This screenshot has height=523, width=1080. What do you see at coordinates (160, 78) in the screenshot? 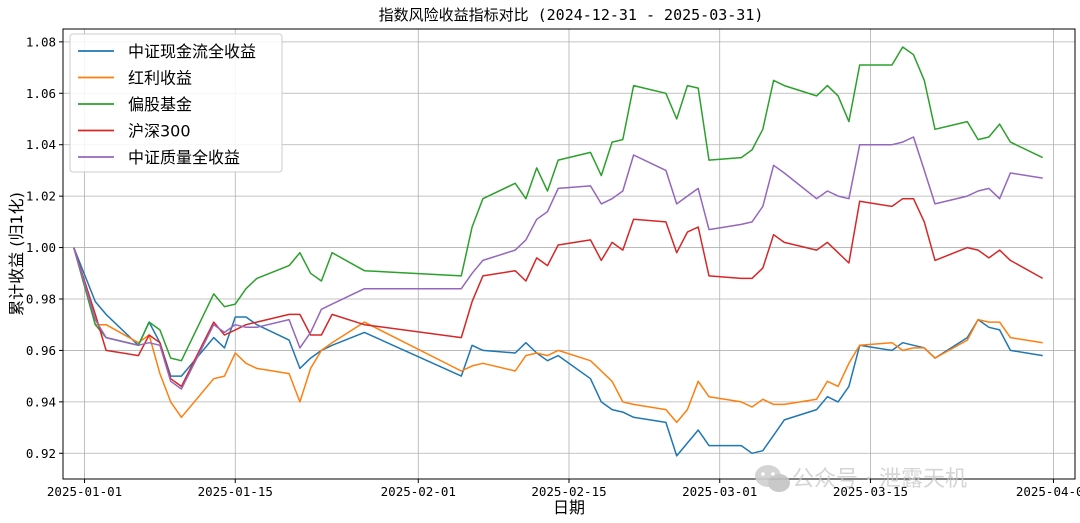
I see `legend-label: 红利收益` at bounding box center [160, 78].